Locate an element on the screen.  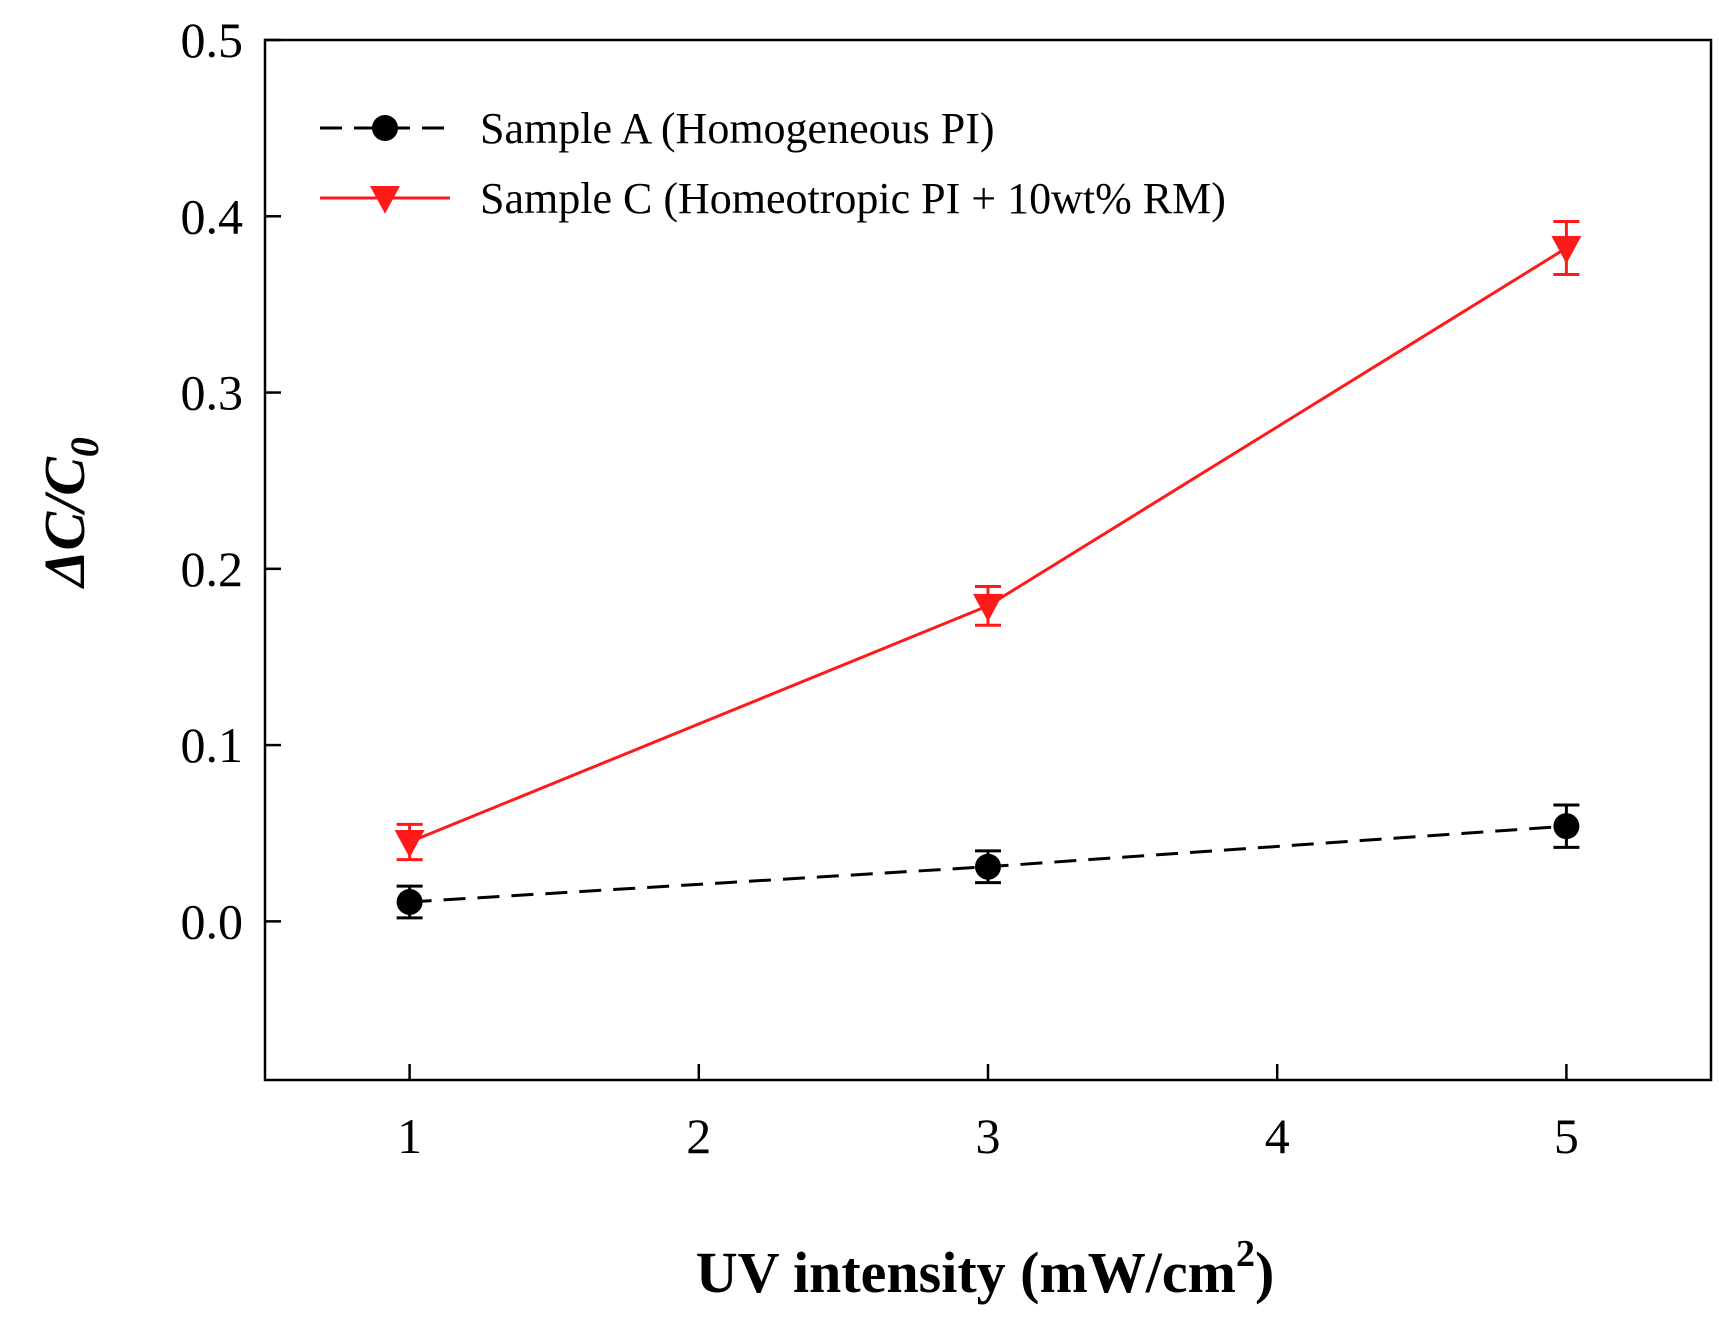
x-axis-title-main: UV intensity (mW/cm is located at coordinates (966, 1272).